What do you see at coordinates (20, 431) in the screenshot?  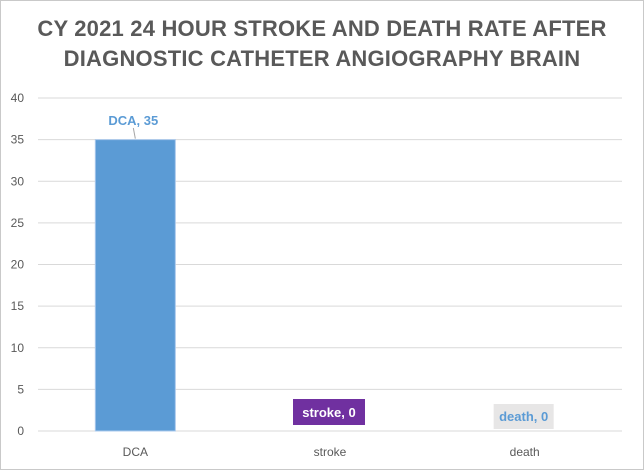 I see `y-tick-label: 0` at bounding box center [20, 431].